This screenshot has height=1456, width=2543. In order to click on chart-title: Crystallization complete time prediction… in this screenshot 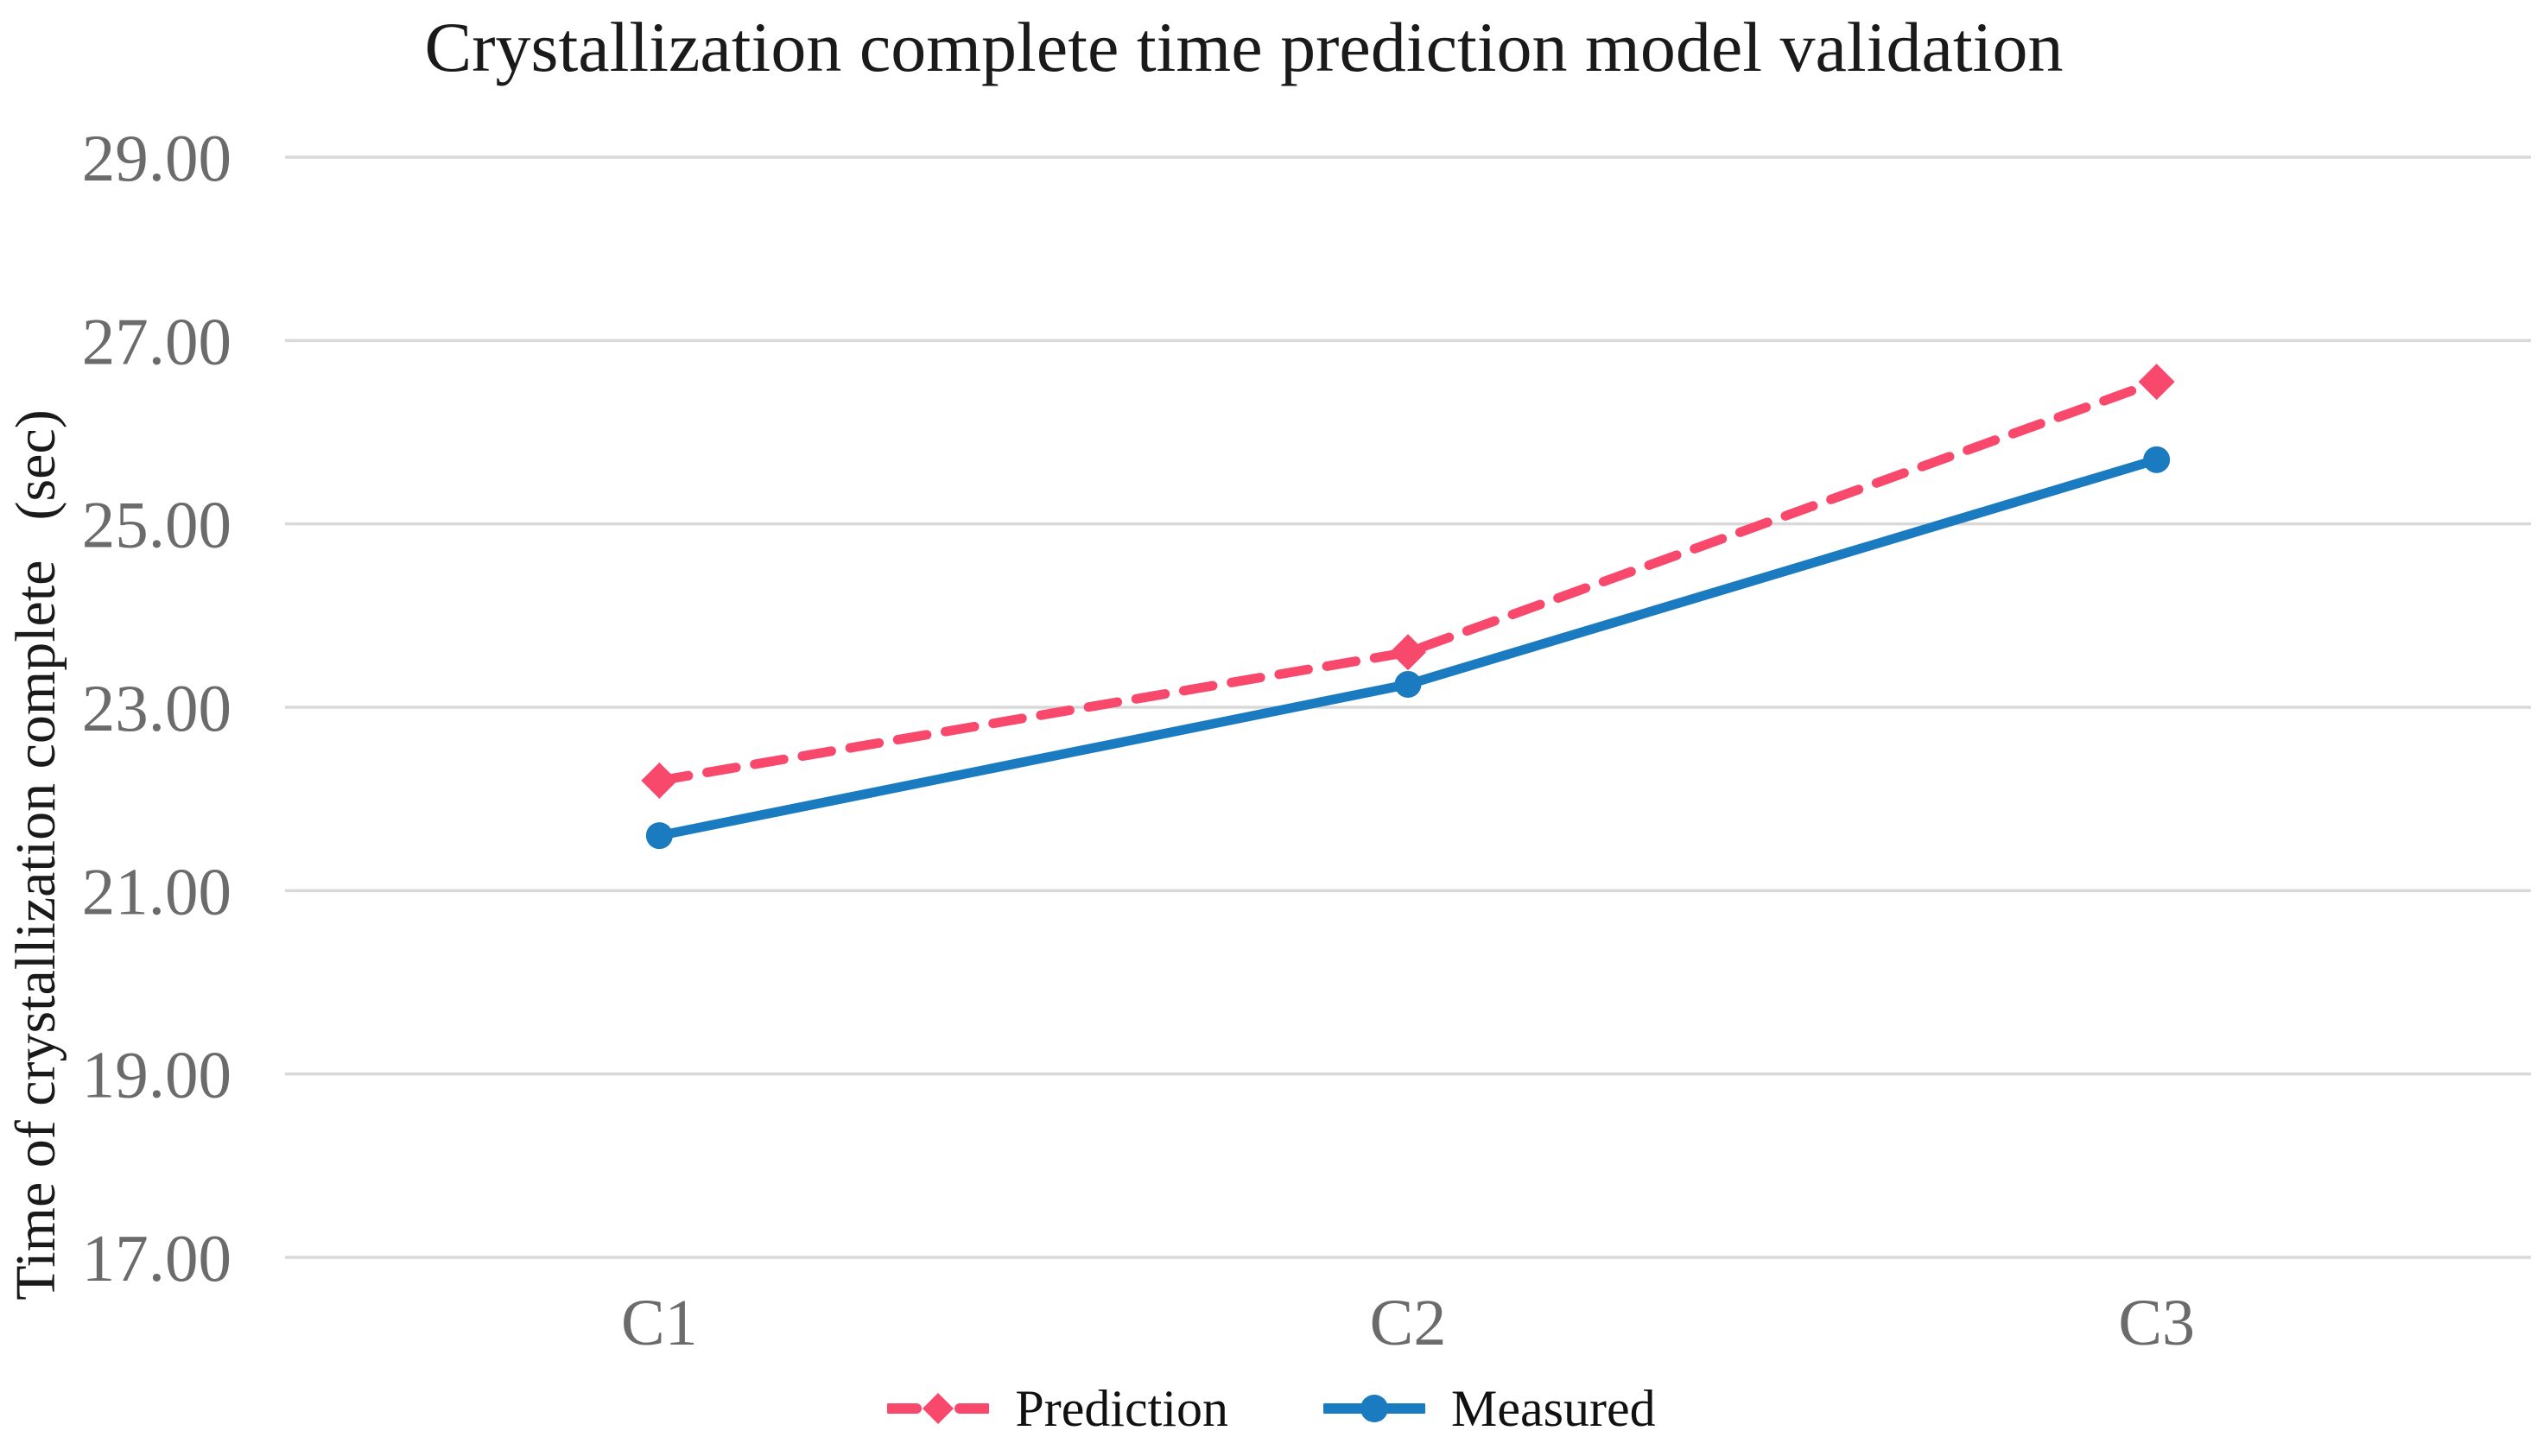, I will do `click(1244, 47)`.